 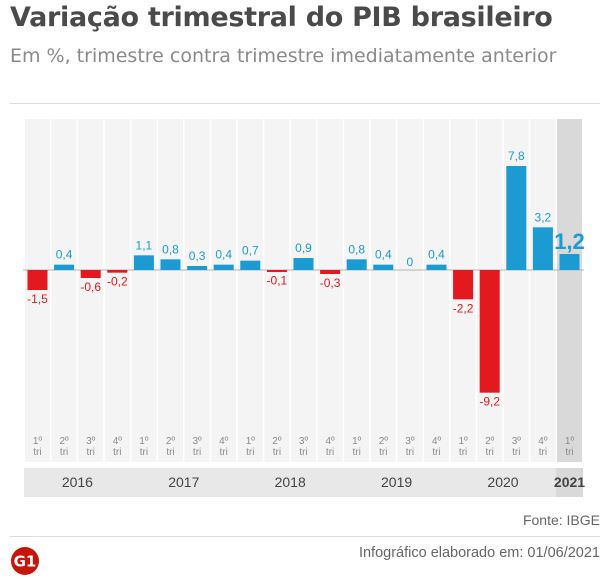 I want to click on data-label: 7,8, so click(x=516, y=156).